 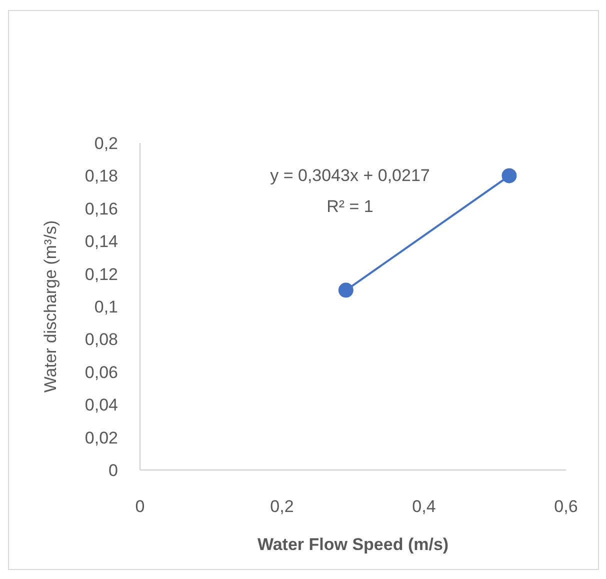 What do you see at coordinates (353, 544) in the screenshot?
I see `x-axis-title: Water Flow Speed (m/s)` at bounding box center [353, 544].